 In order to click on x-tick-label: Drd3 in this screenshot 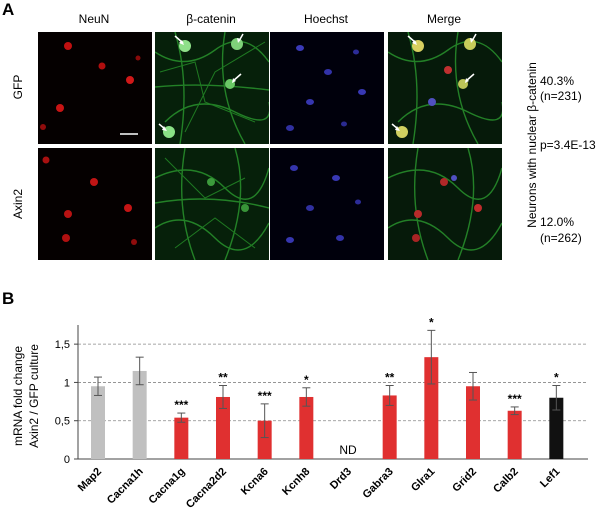, I will do `click(341, 479)`.